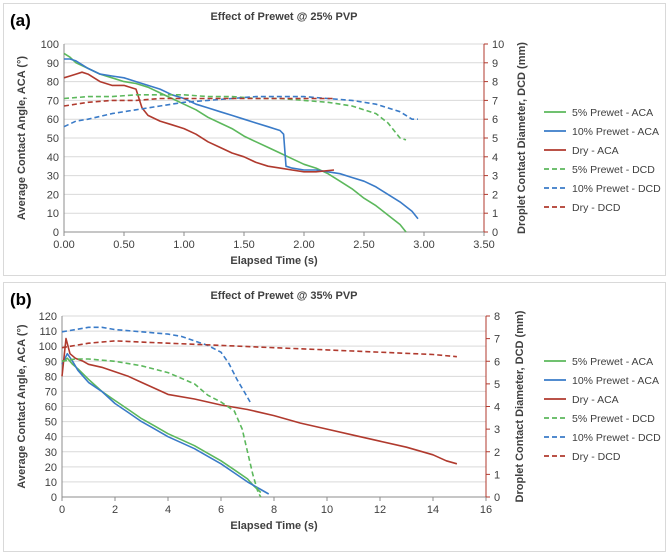 Image resolution: width=672 pixels, height=556 pixels. What do you see at coordinates (115, 510) in the screenshot?
I see `x-tick-label: 2` at bounding box center [115, 510].